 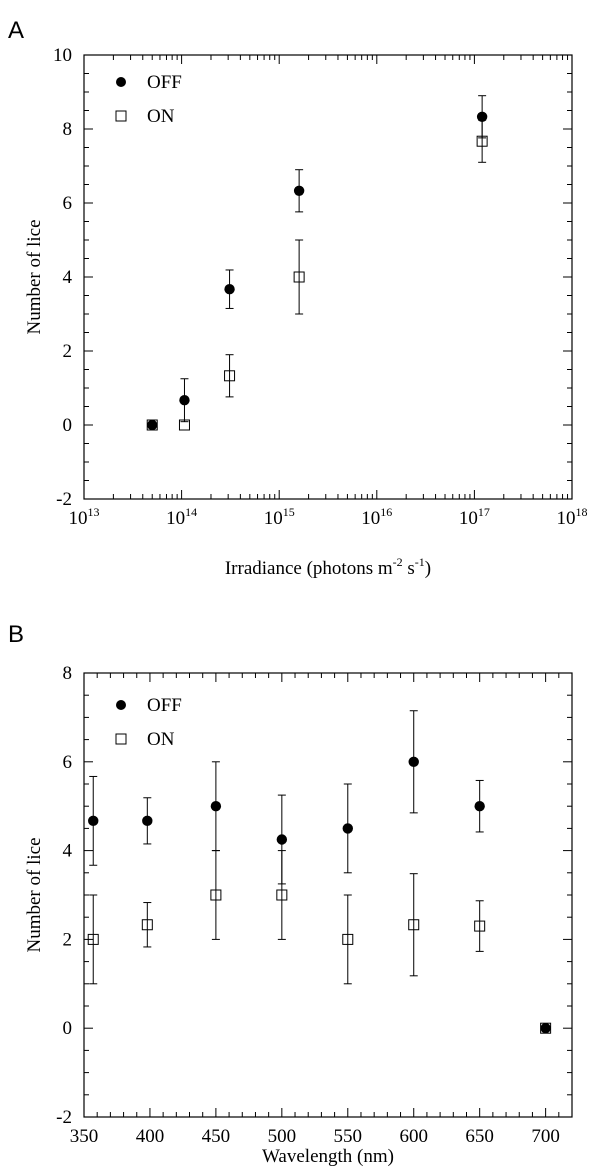 I want to click on y-axis-title-a: Number of lice, so click(x=34, y=276).